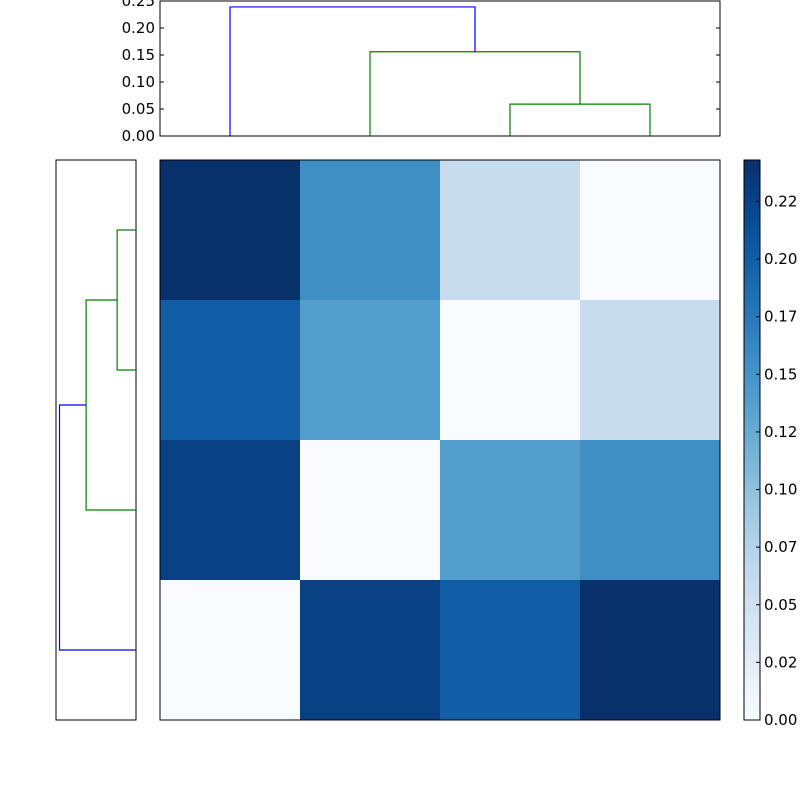  Describe the element at coordinates (138, 109) in the screenshot. I see `y-tick-label: 0.05` at that location.